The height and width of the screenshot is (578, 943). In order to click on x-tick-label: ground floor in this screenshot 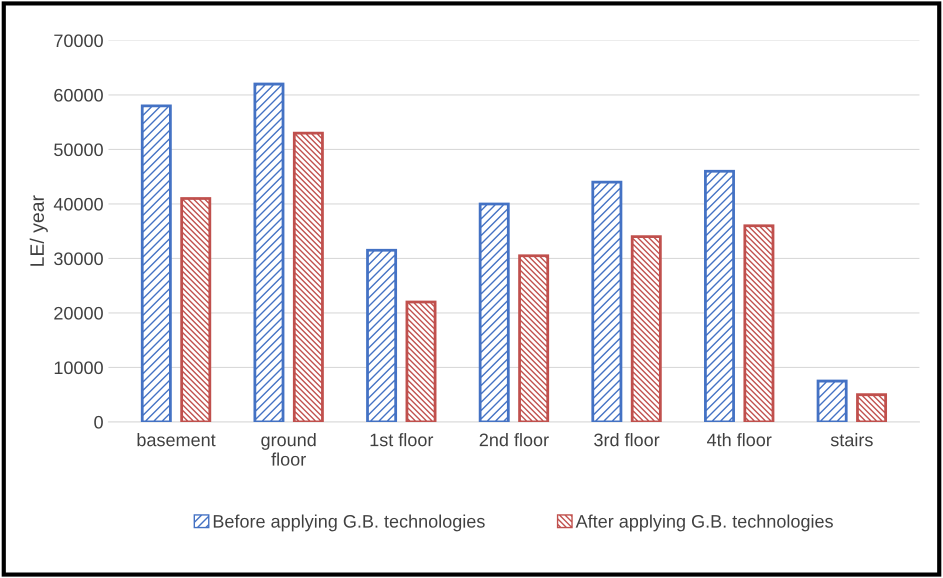, I will do `click(288, 449)`.